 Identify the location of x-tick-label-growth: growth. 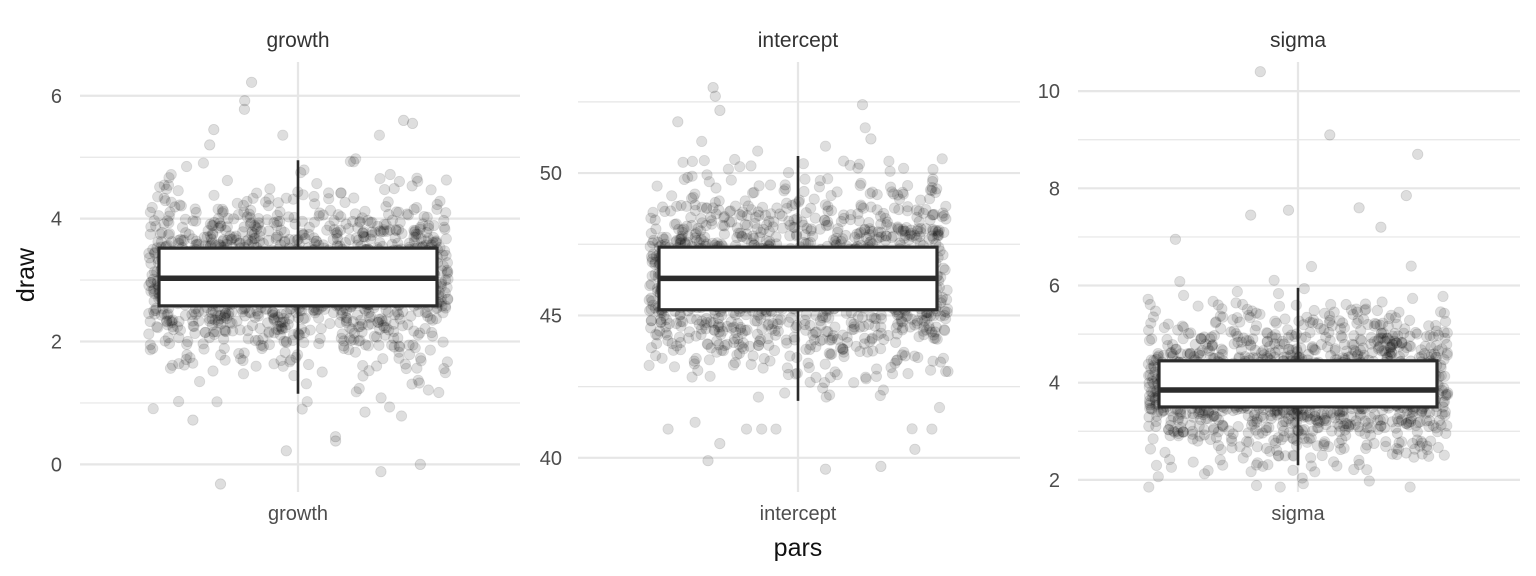
(298, 514).